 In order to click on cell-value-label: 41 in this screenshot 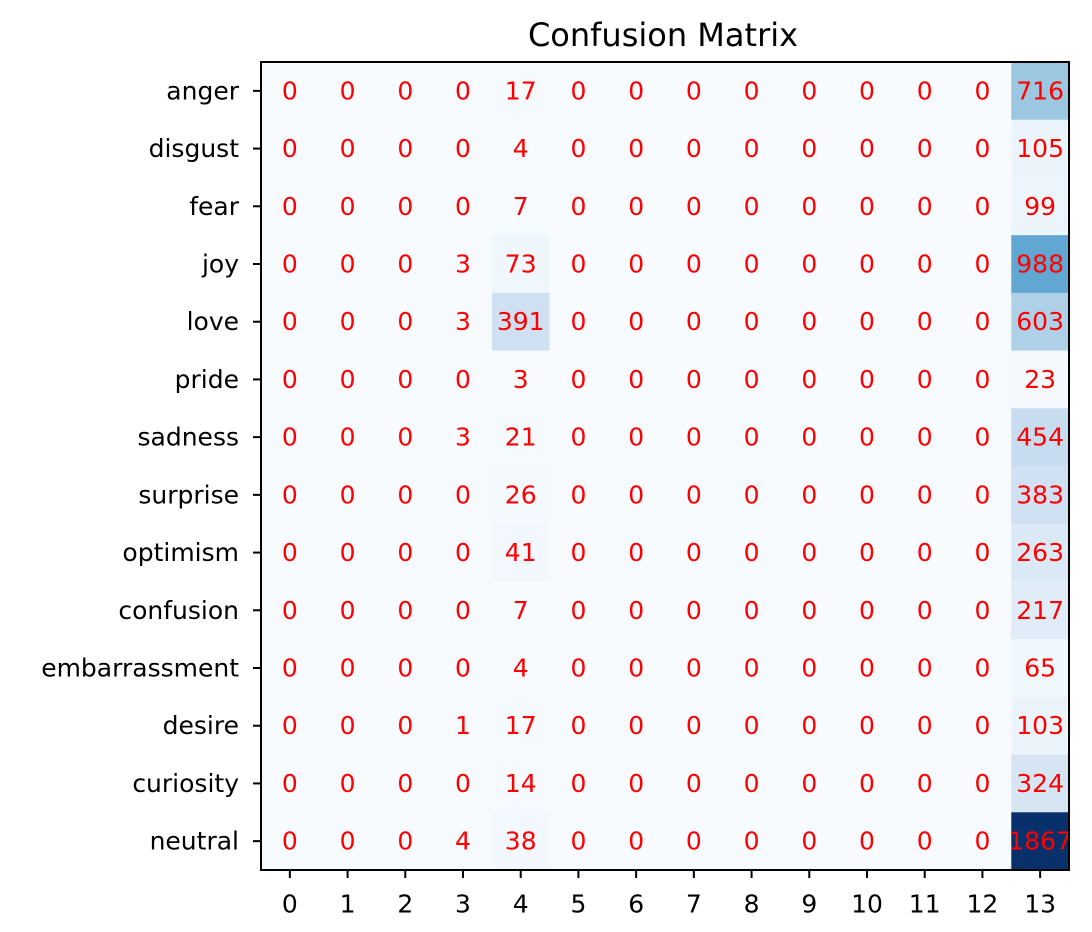, I will do `click(521, 552)`.